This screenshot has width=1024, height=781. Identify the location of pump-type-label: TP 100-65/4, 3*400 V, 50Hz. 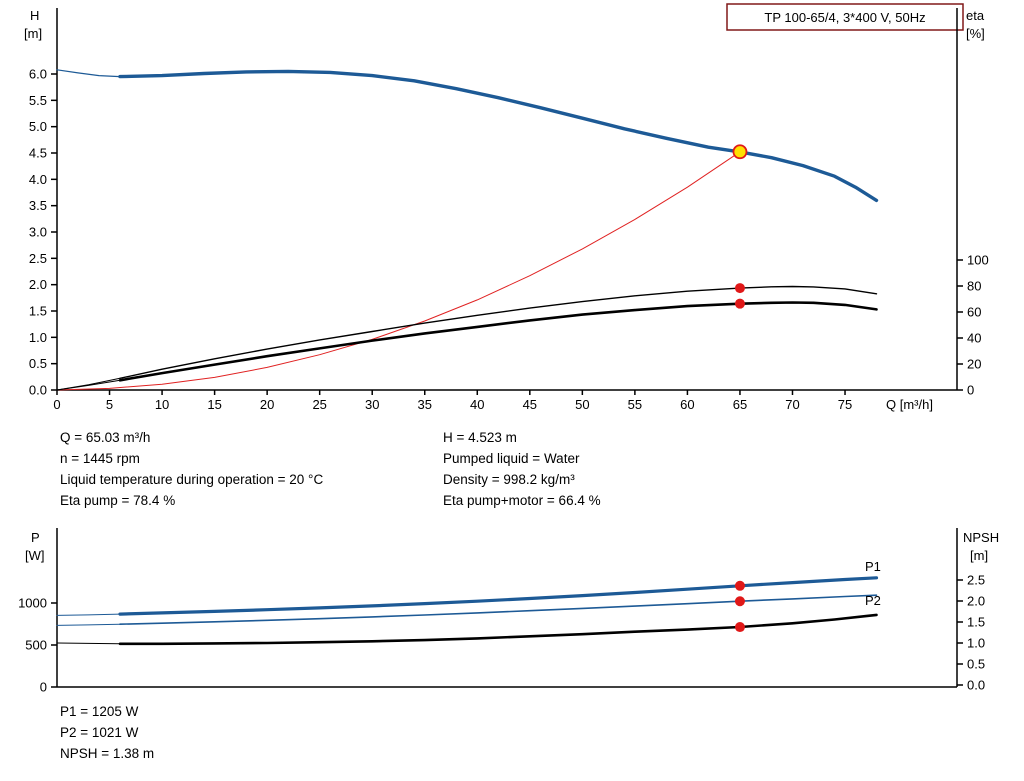
(844, 17).